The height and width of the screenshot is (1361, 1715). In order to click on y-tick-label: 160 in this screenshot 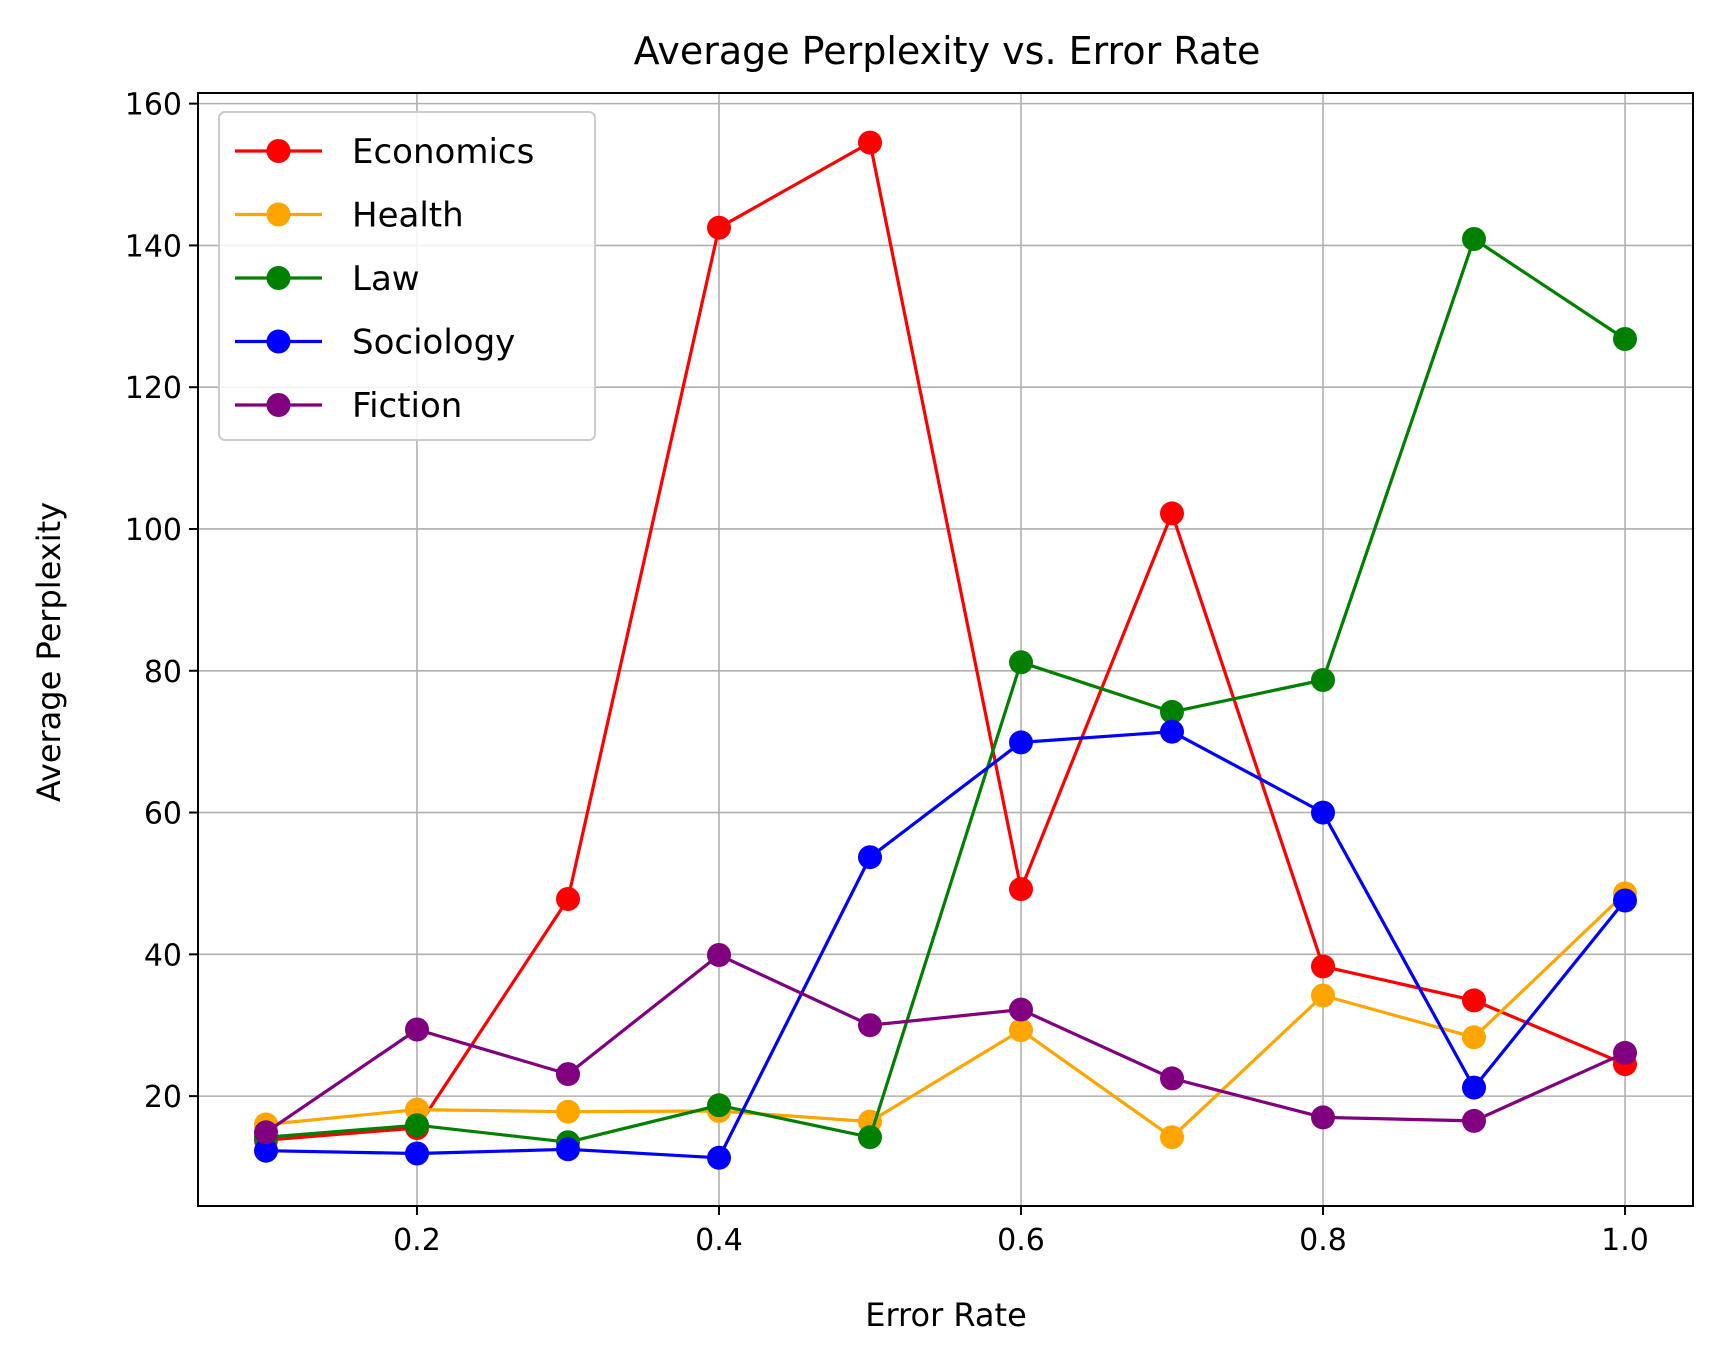, I will do `click(153, 105)`.